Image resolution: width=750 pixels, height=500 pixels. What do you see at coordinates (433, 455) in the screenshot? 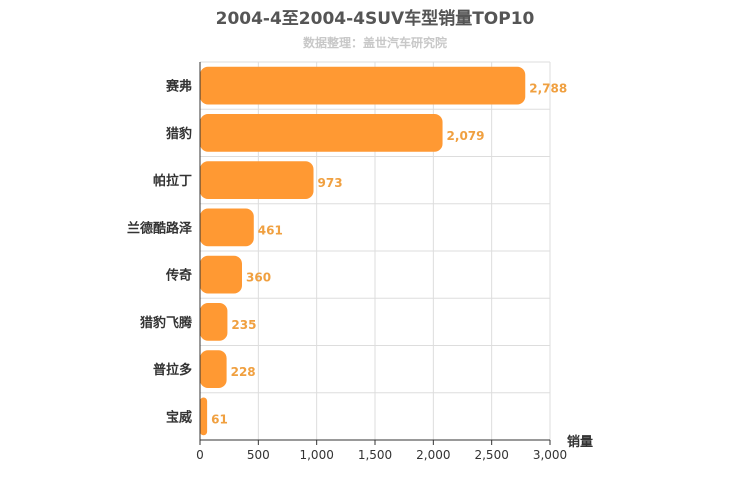
I see `x-tick-label: 2,000` at bounding box center [433, 455].